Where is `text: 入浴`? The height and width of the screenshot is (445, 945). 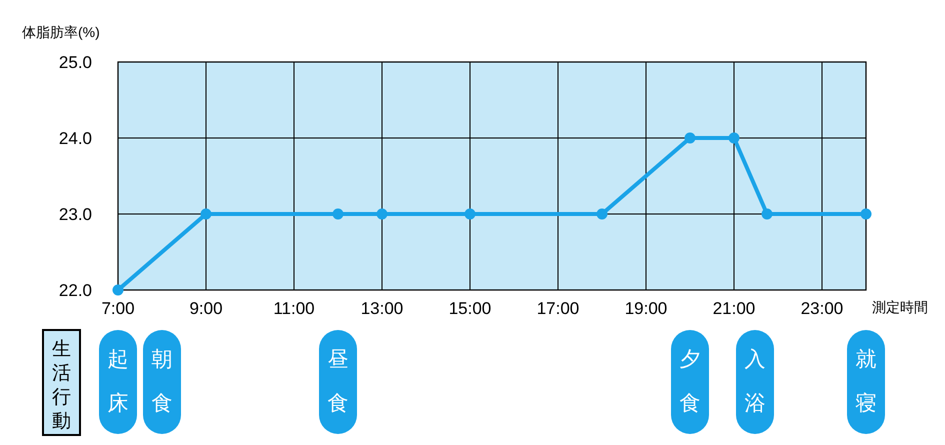
text: 入浴 is located at coordinates (755, 381).